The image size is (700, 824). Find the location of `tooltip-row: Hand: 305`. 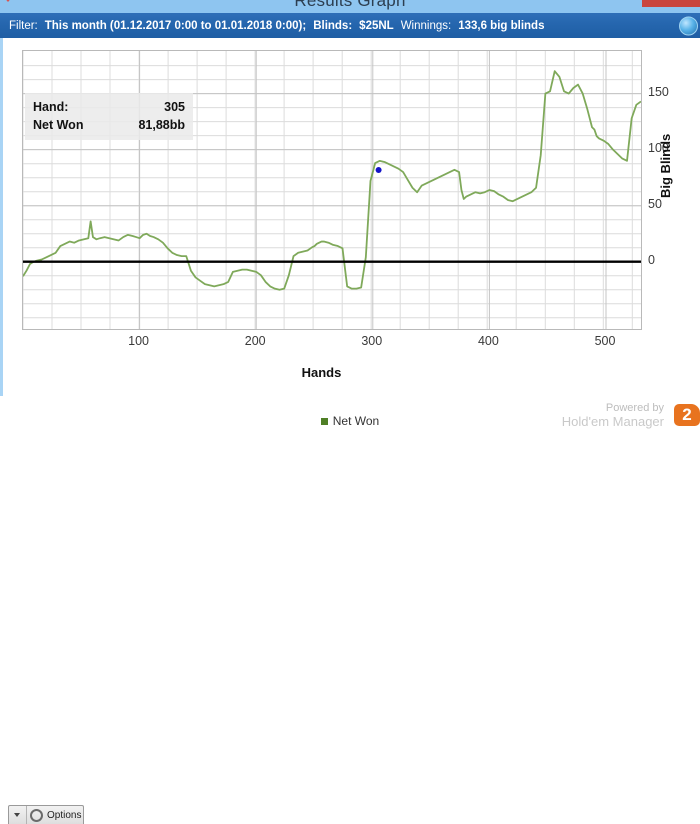

tooltip-row: Hand: 305 is located at coordinates (109, 107).